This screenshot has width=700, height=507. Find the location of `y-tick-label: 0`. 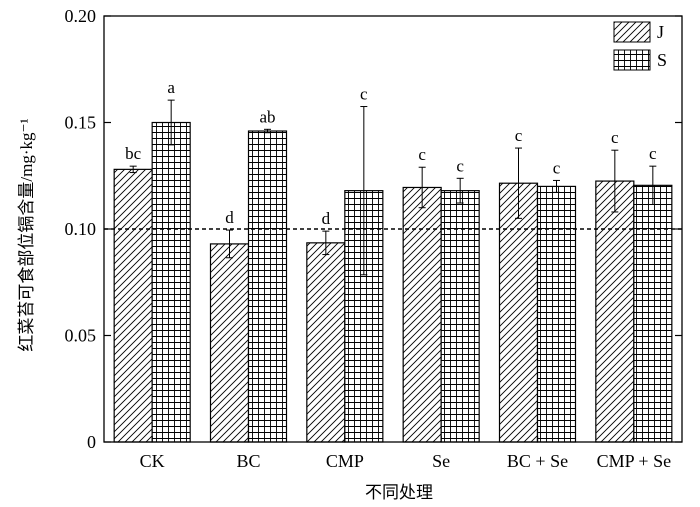

y-tick-label: 0 is located at coordinates (91, 442).